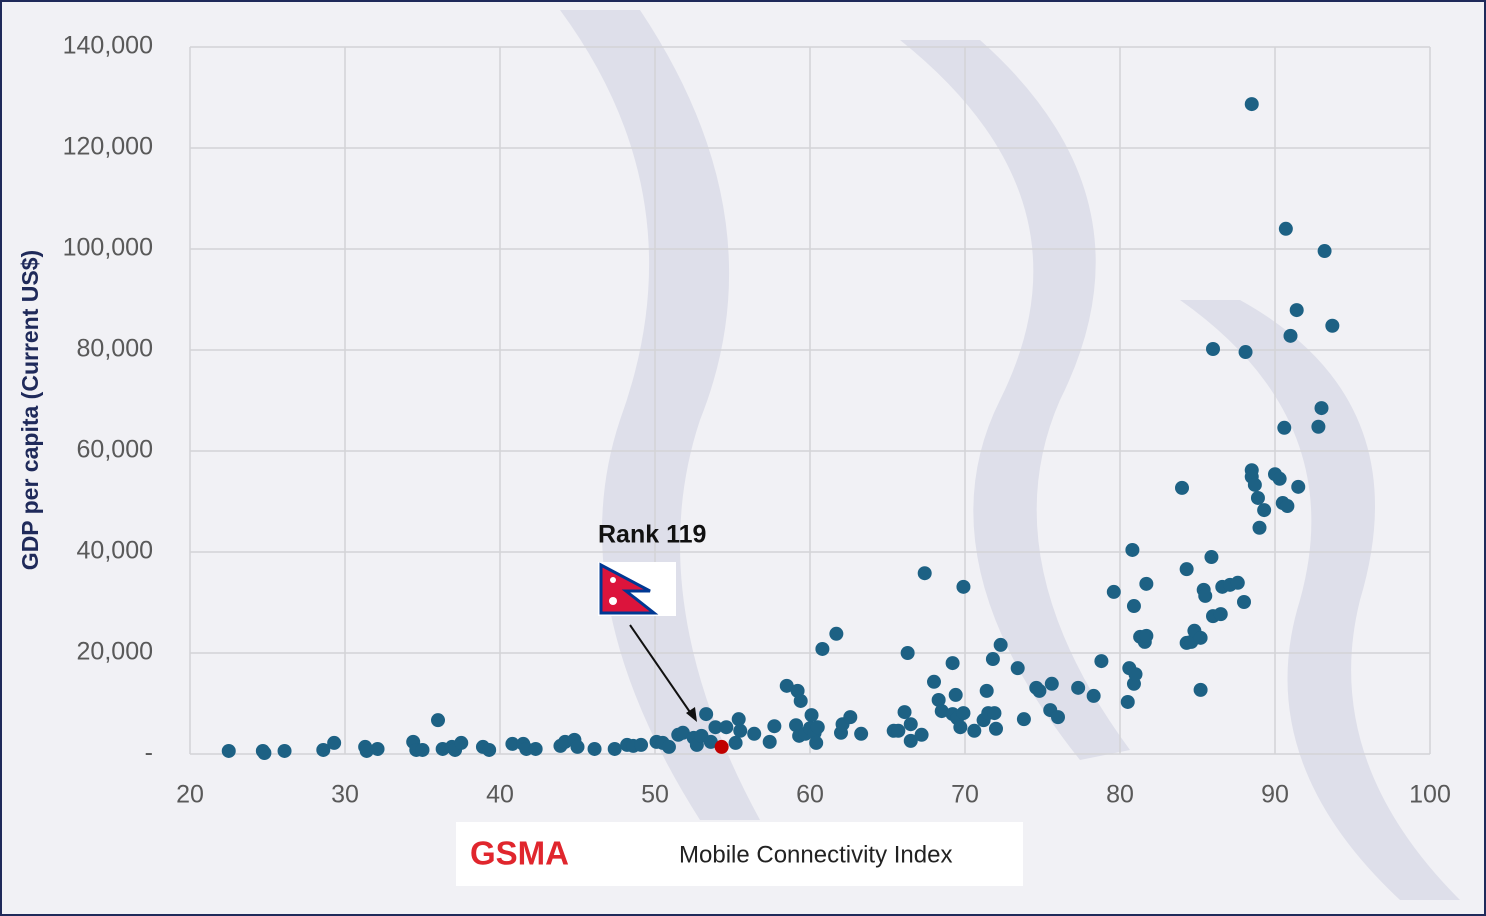  I want to click on x-tick-label: 20, so click(190, 795).